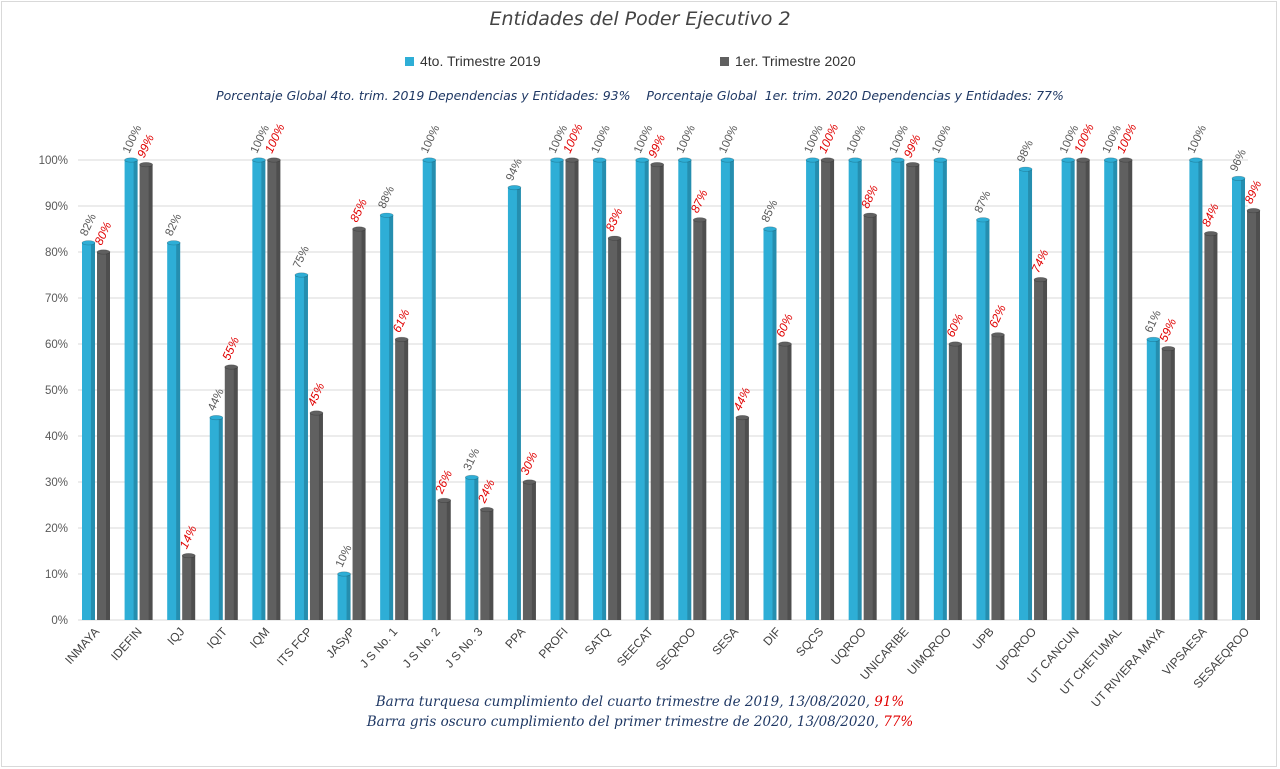 The image size is (1280, 769). Describe the element at coordinates (340, 643) in the screenshot. I see `x-tick-label: JASyP` at that location.